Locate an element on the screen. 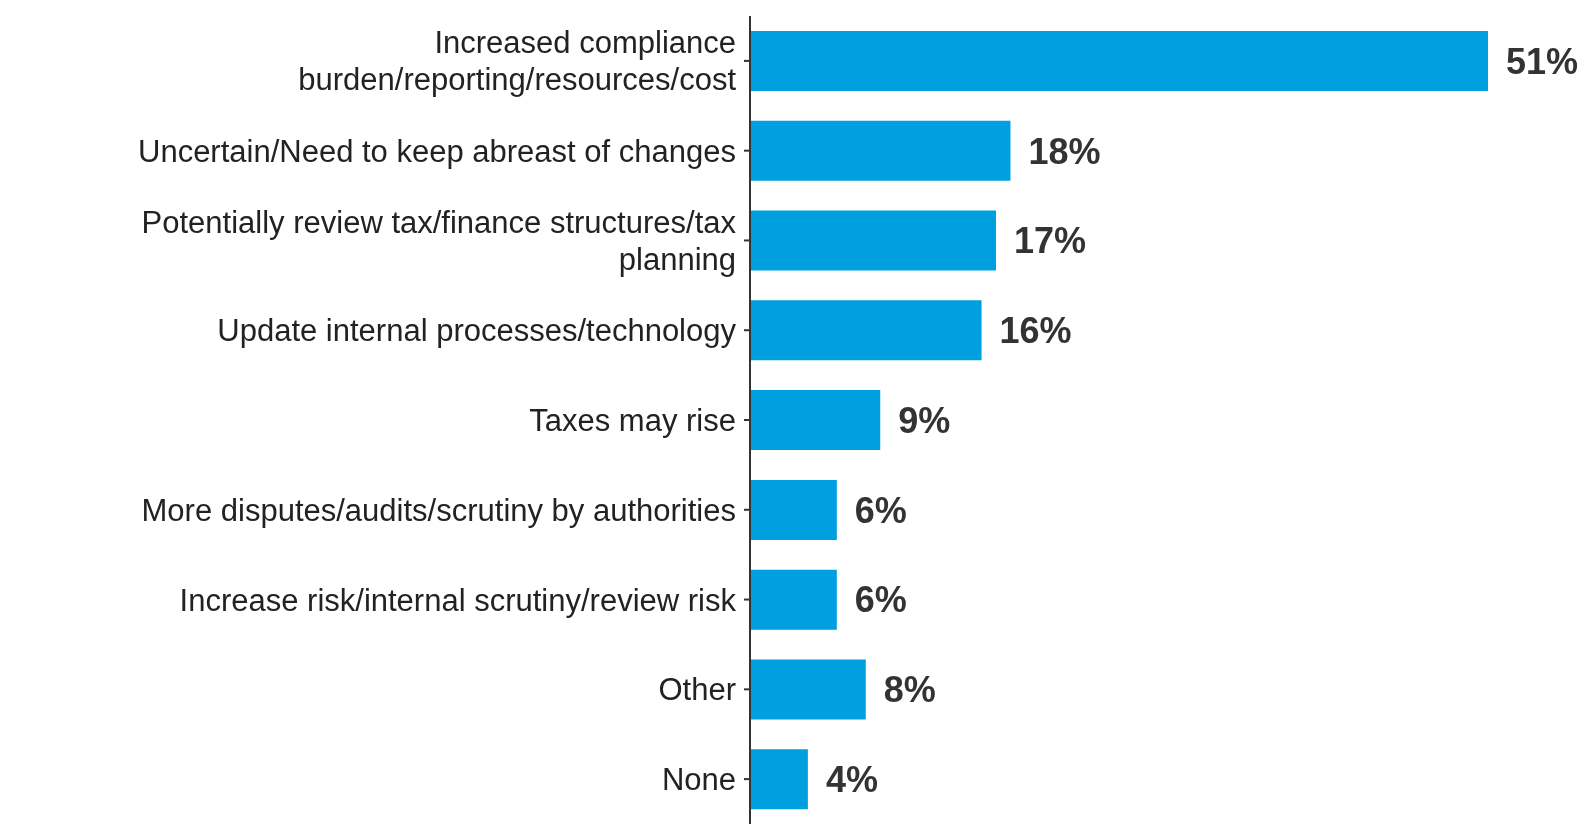 The image size is (1596, 832). data-label: 16% is located at coordinates (1035, 331).